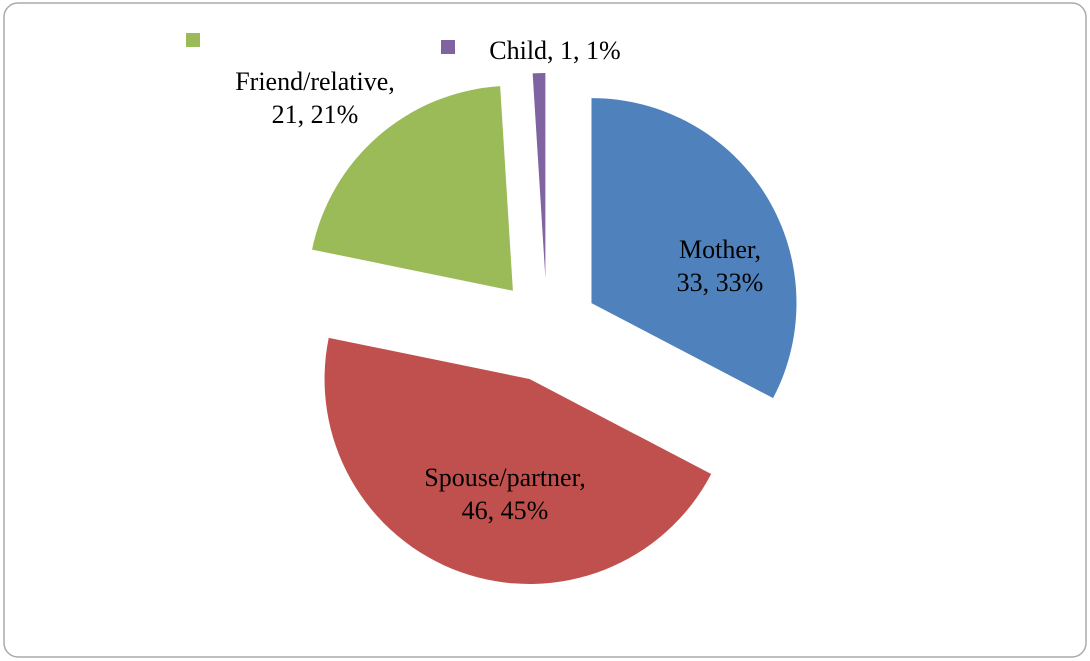 This screenshot has width=1090, height=661. What do you see at coordinates (554, 50) in the screenshot?
I see `data-label: Child, 1, 1%` at bounding box center [554, 50].